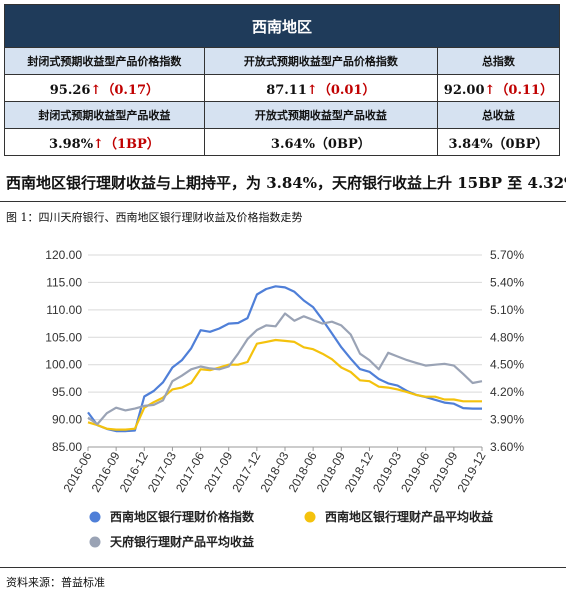 The image size is (566, 595). What do you see at coordinates (154, 217) in the screenshot?
I see `figure-title: 图 1：四川天府银行、西南地区银行理财收益及价格指数走势` at bounding box center [154, 217].